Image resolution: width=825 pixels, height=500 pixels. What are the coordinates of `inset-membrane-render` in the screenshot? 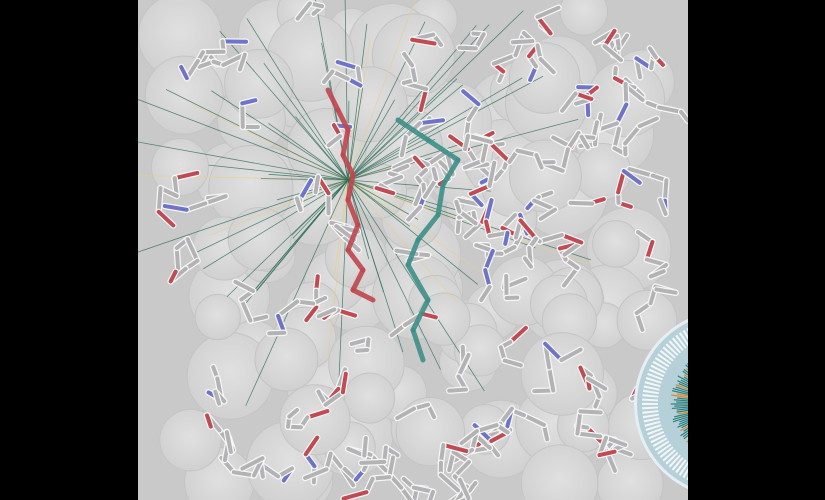 It's located at (665, 404).